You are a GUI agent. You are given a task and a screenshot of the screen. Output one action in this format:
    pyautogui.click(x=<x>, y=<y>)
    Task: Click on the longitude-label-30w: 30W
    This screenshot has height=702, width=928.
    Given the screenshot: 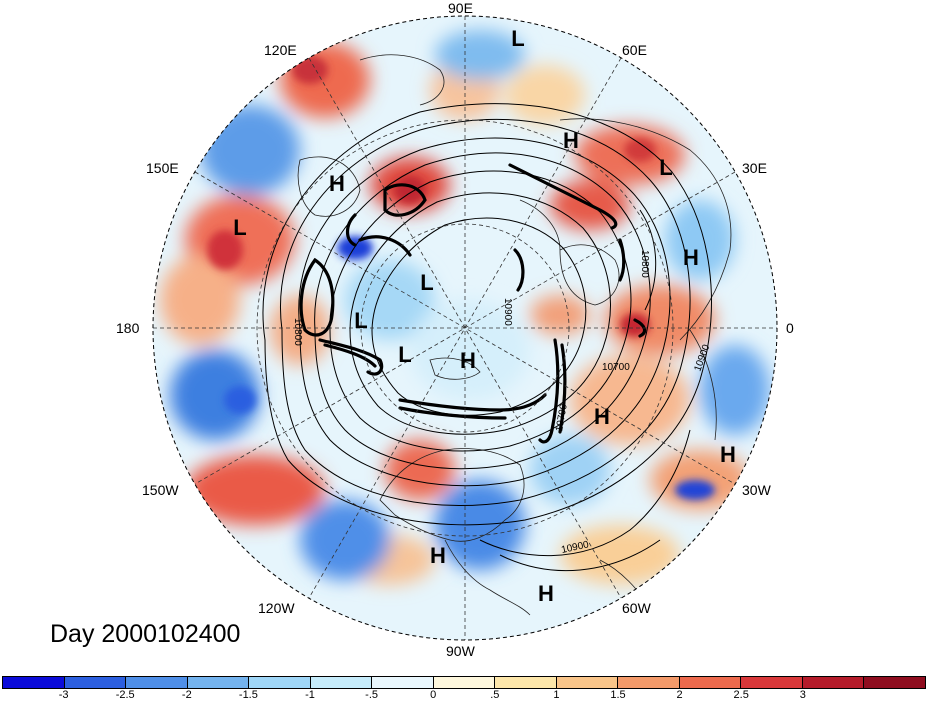 What is the action you would take?
    pyautogui.click(x=756, y=490)
    